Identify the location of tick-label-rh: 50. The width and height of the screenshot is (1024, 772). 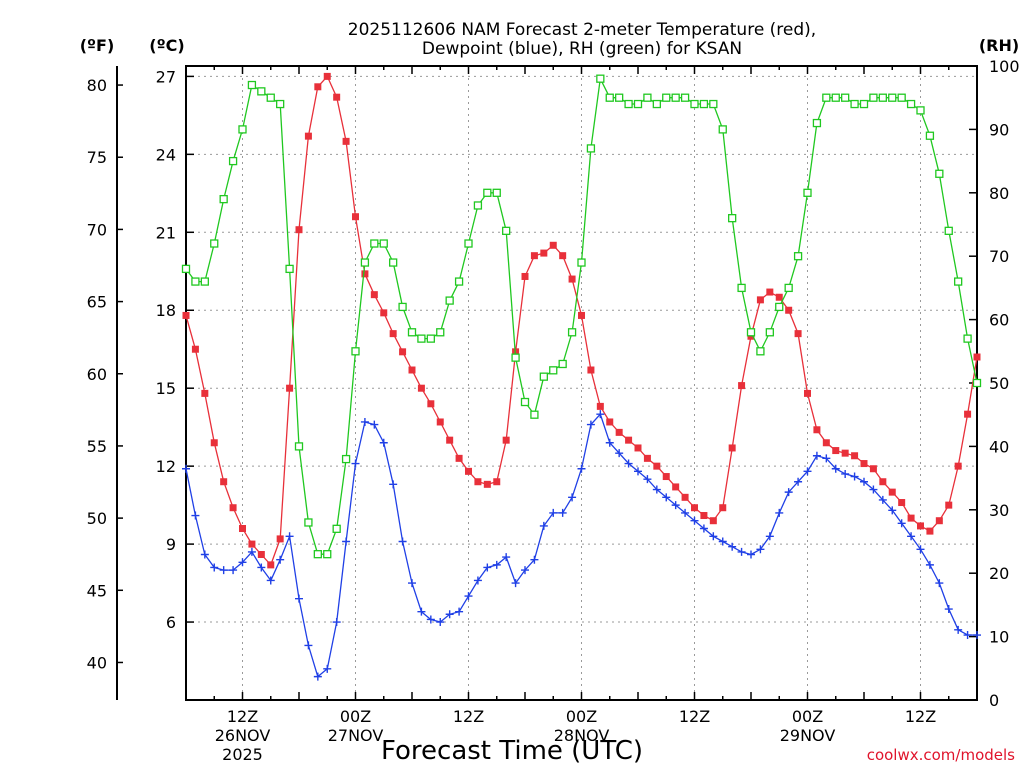
(999, 383).